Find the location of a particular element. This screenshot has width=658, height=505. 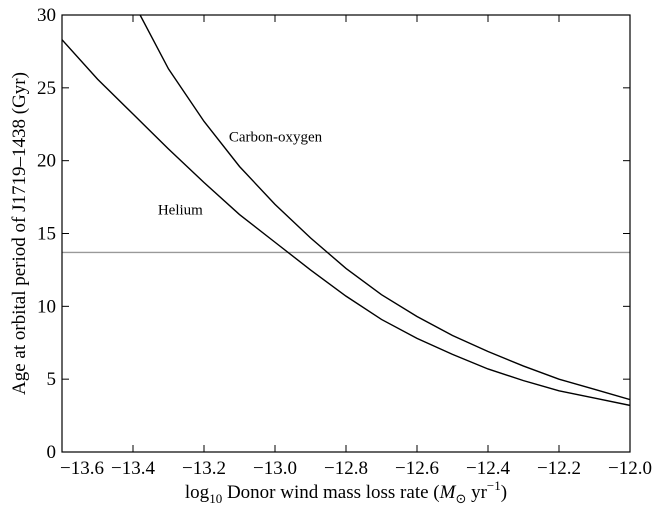

x-axis-label-close: ) is located at coordinates (504, 492).